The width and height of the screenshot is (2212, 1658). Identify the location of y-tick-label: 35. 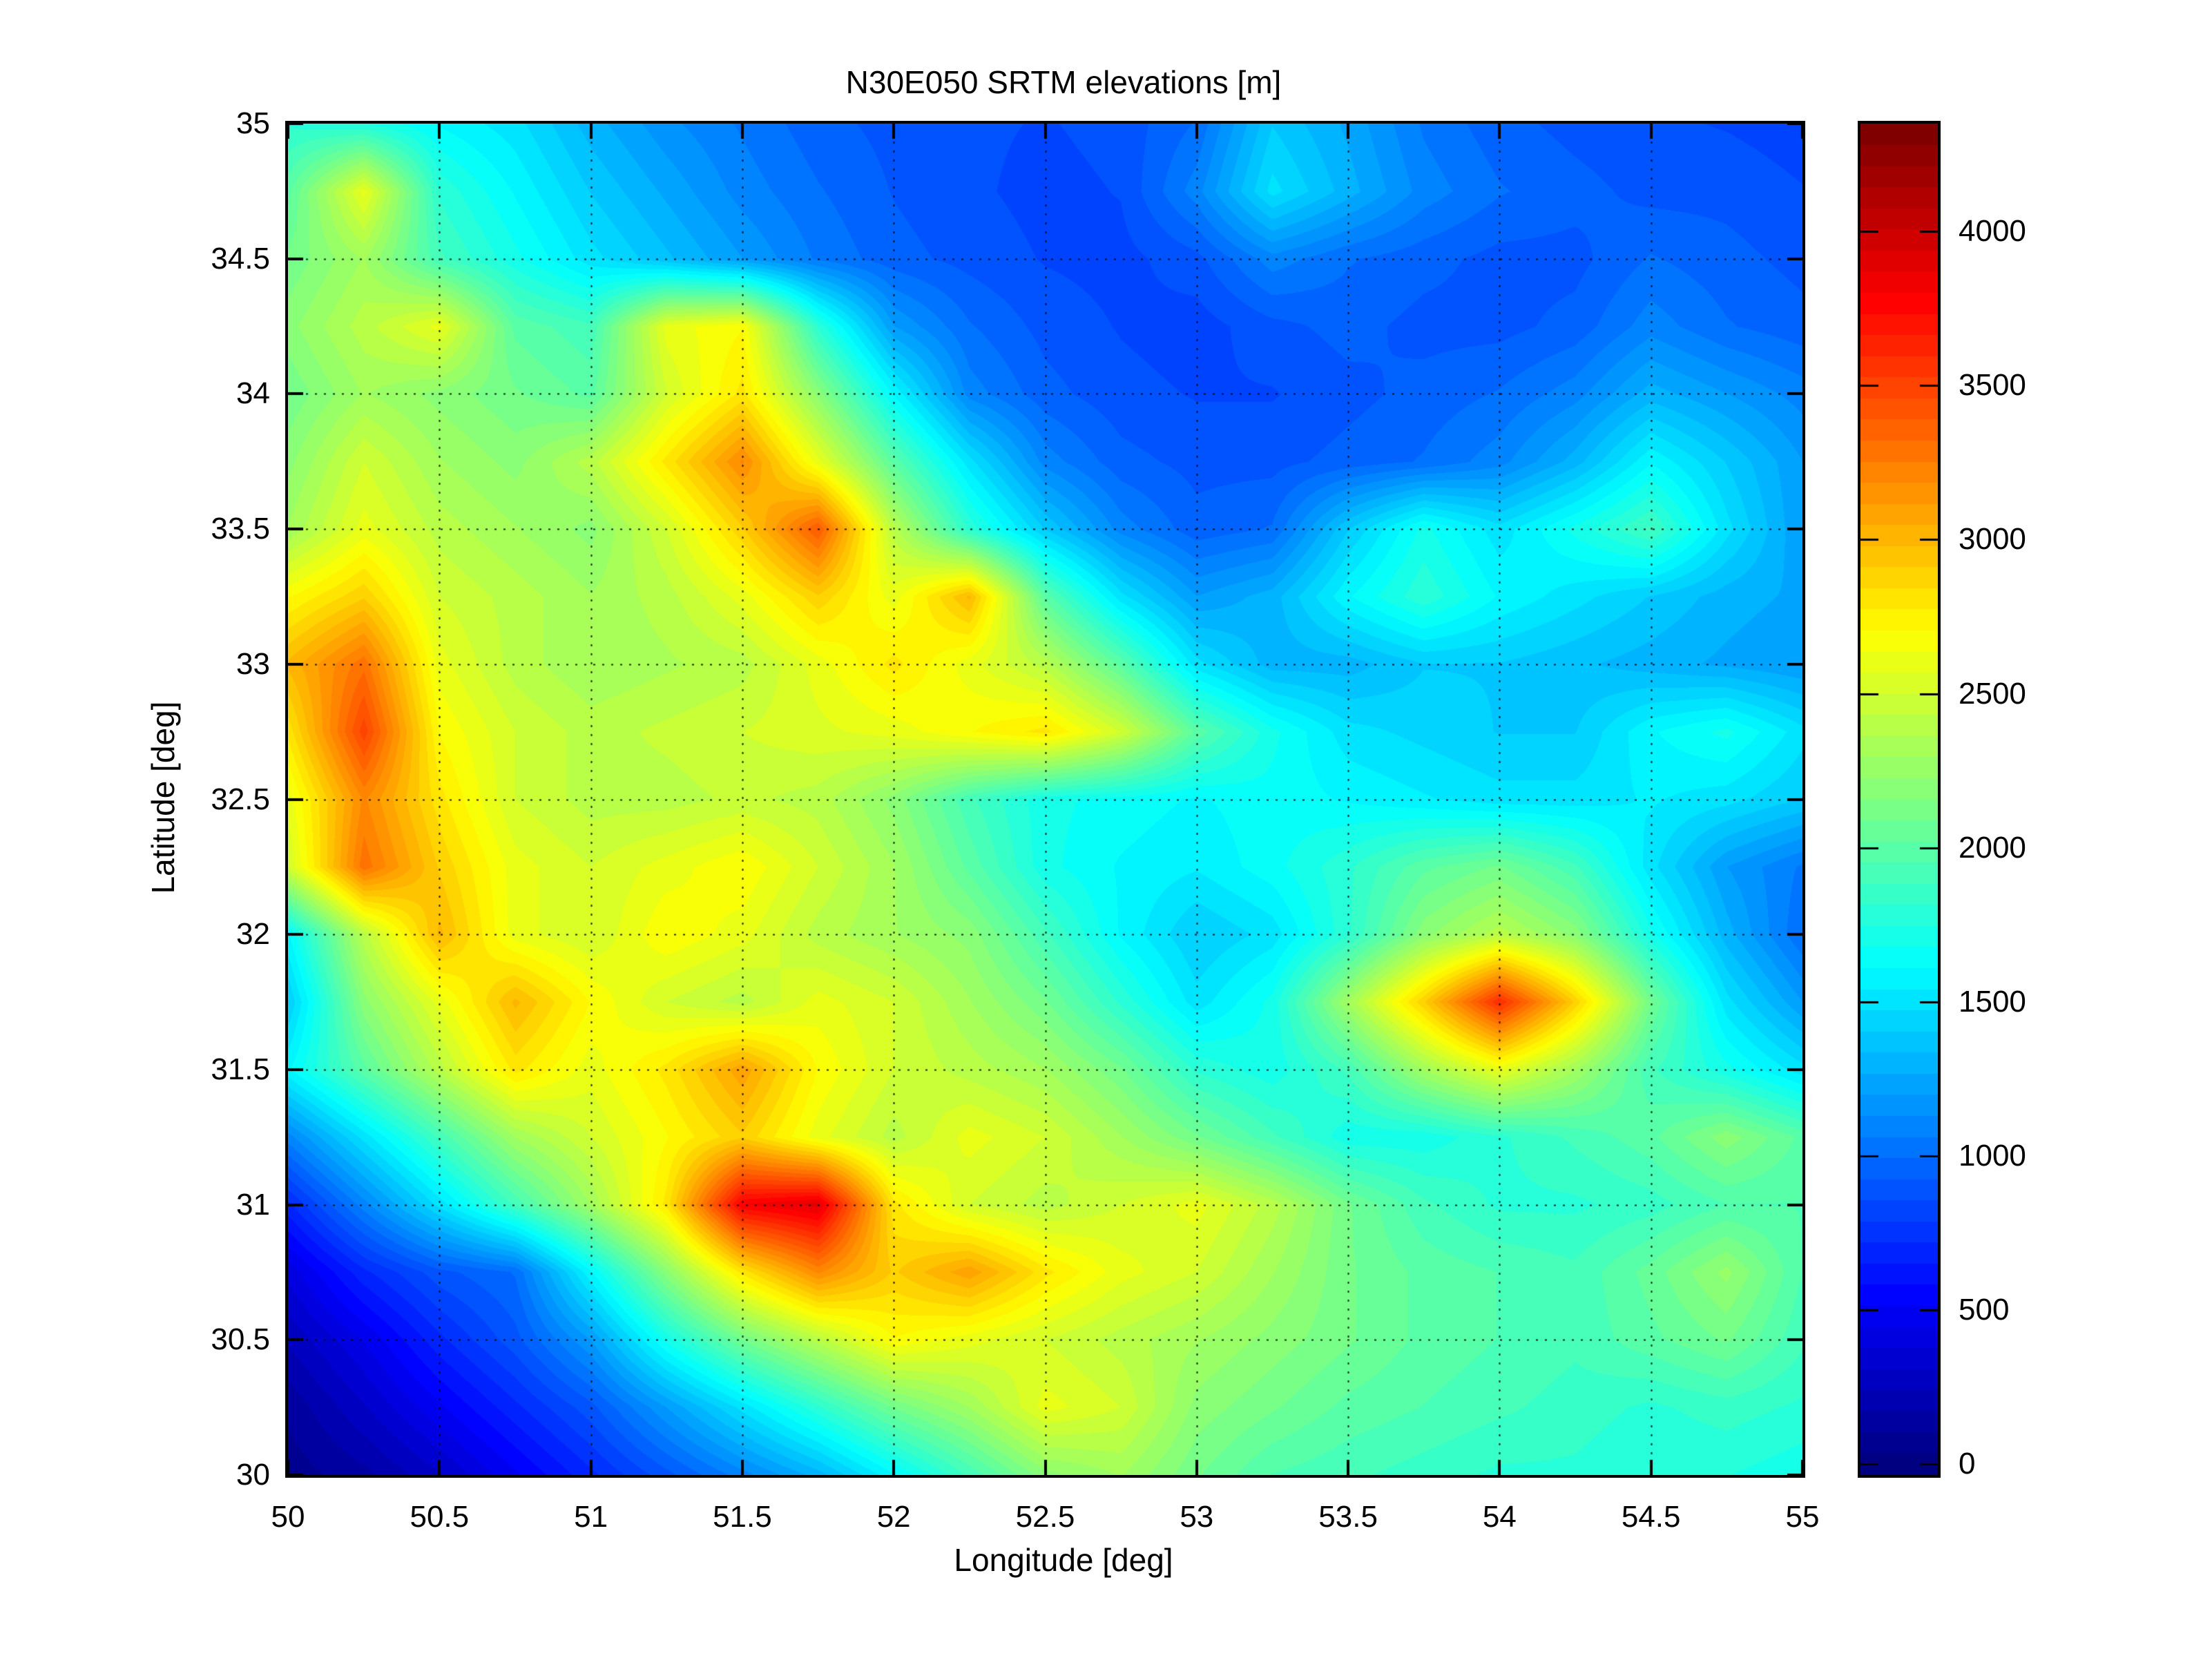
(253, 123).